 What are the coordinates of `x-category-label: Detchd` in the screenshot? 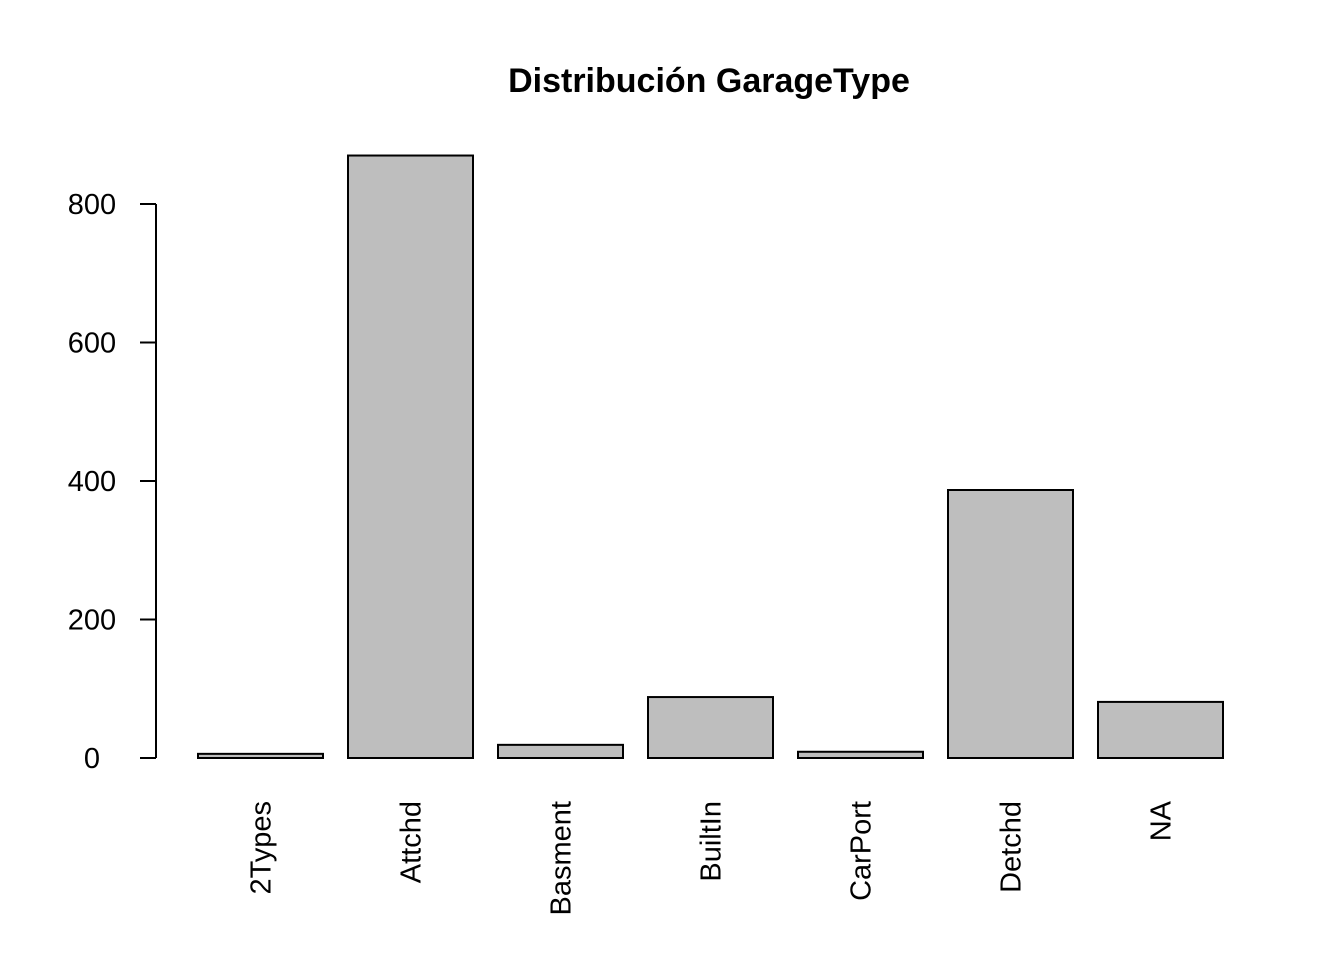 It's located at (1012, 847).